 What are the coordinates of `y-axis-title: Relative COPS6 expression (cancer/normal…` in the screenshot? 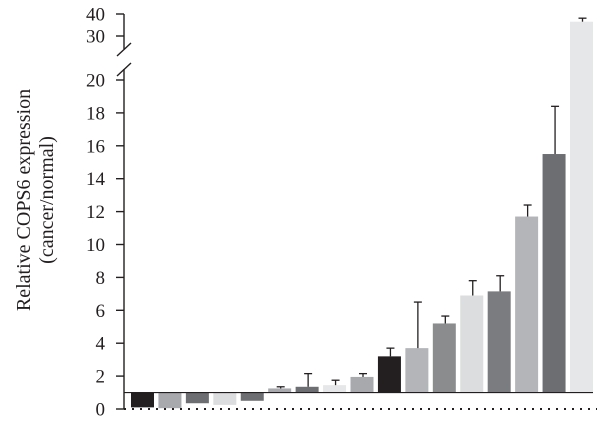 It's located at (35, 200).